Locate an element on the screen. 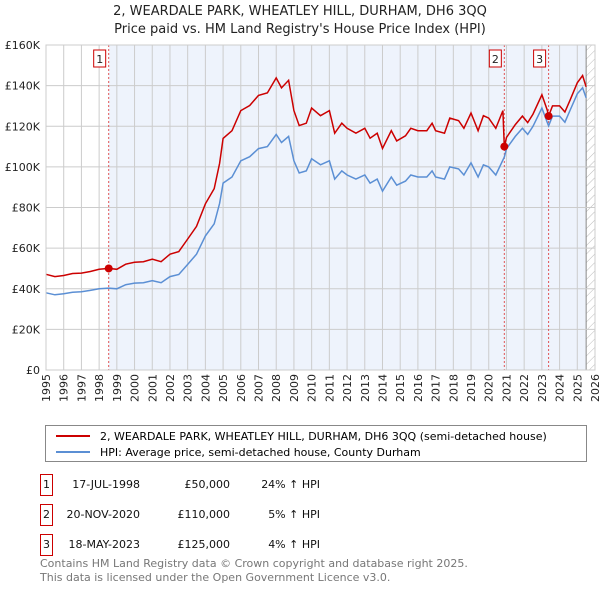 The width and height of the screenshot is (600, 590). x-tick-label: 1999 is located at coordinates (117, 388).